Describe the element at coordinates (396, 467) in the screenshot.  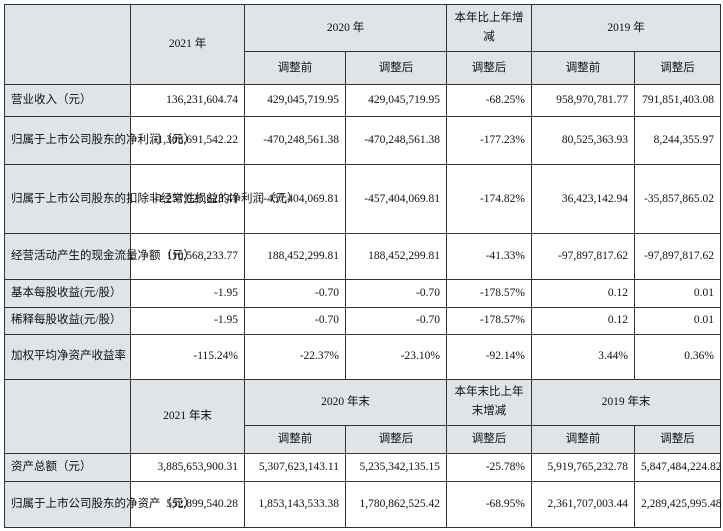
I see `cell-2020-after: 5,235,342,135.15` at that location.